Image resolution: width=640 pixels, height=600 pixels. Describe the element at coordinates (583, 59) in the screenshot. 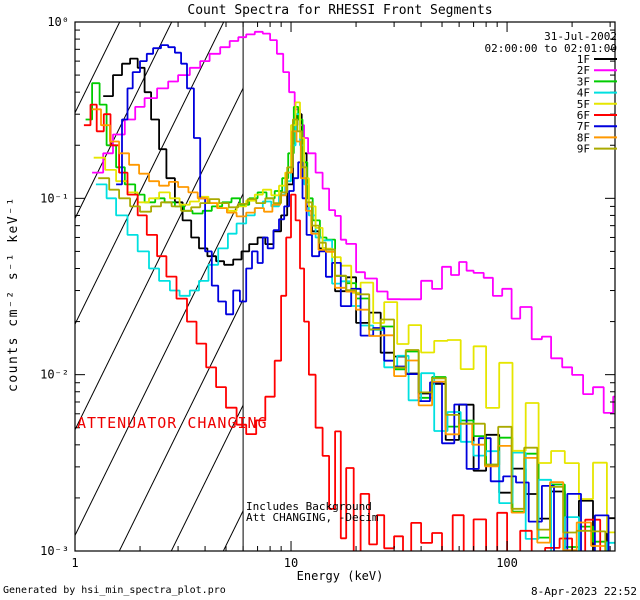

I see `legend-label-1F: 1F` at that location.